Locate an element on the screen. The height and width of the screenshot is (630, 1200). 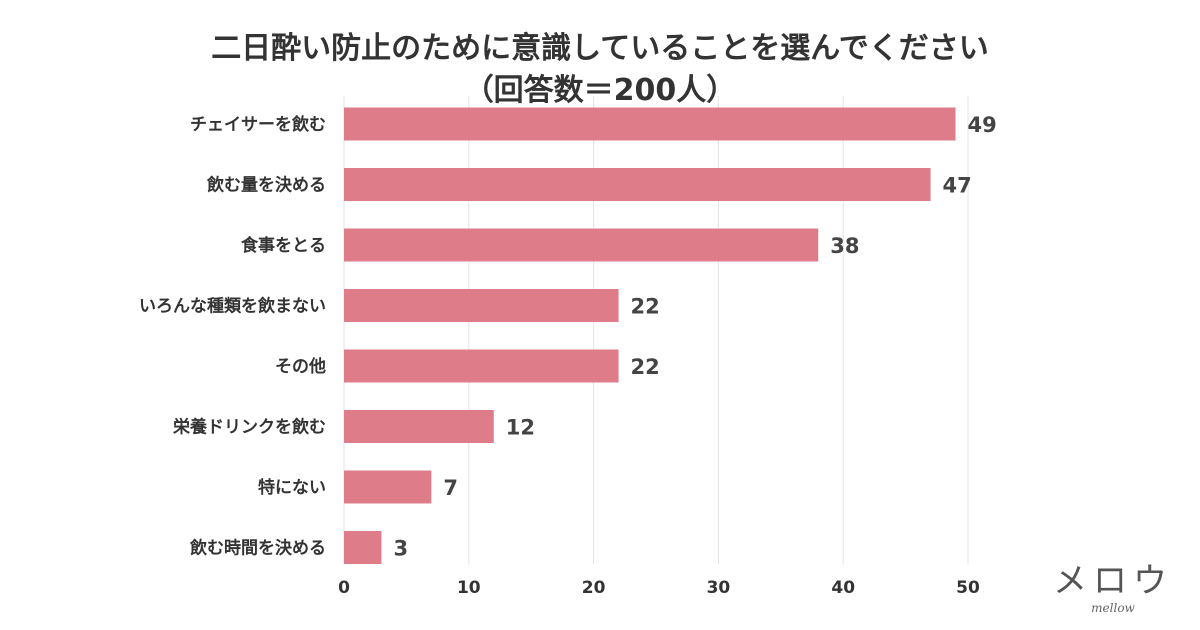
mellow-logo: メロウ mellow is located at coordinates (1113, 588).